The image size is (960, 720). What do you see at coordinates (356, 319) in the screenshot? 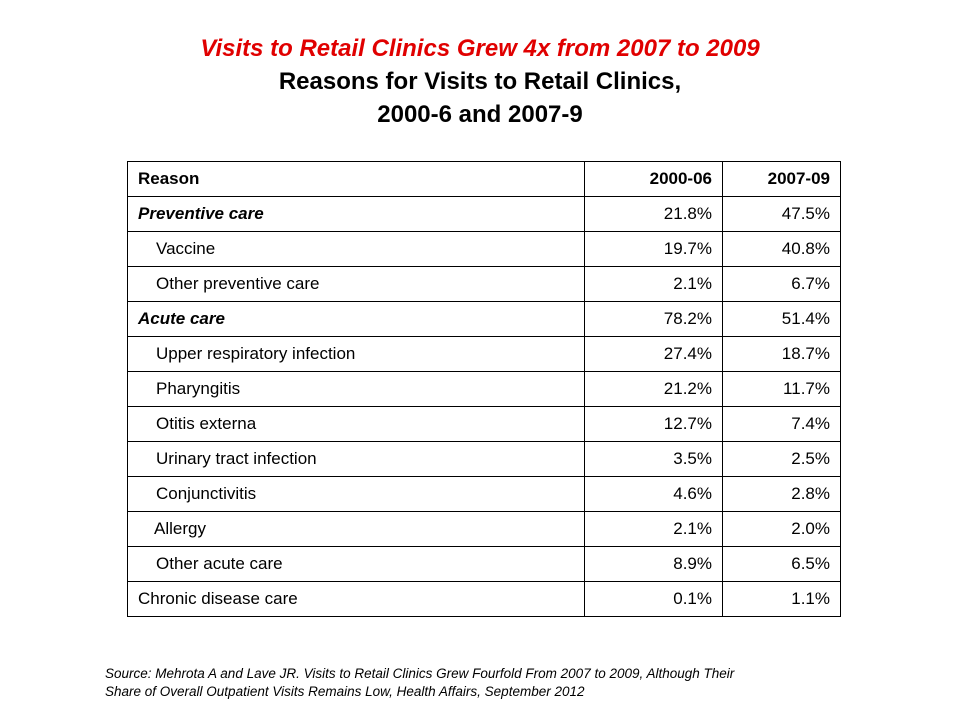
I see `row-label: Acute care` at bounding box center [356, 319].